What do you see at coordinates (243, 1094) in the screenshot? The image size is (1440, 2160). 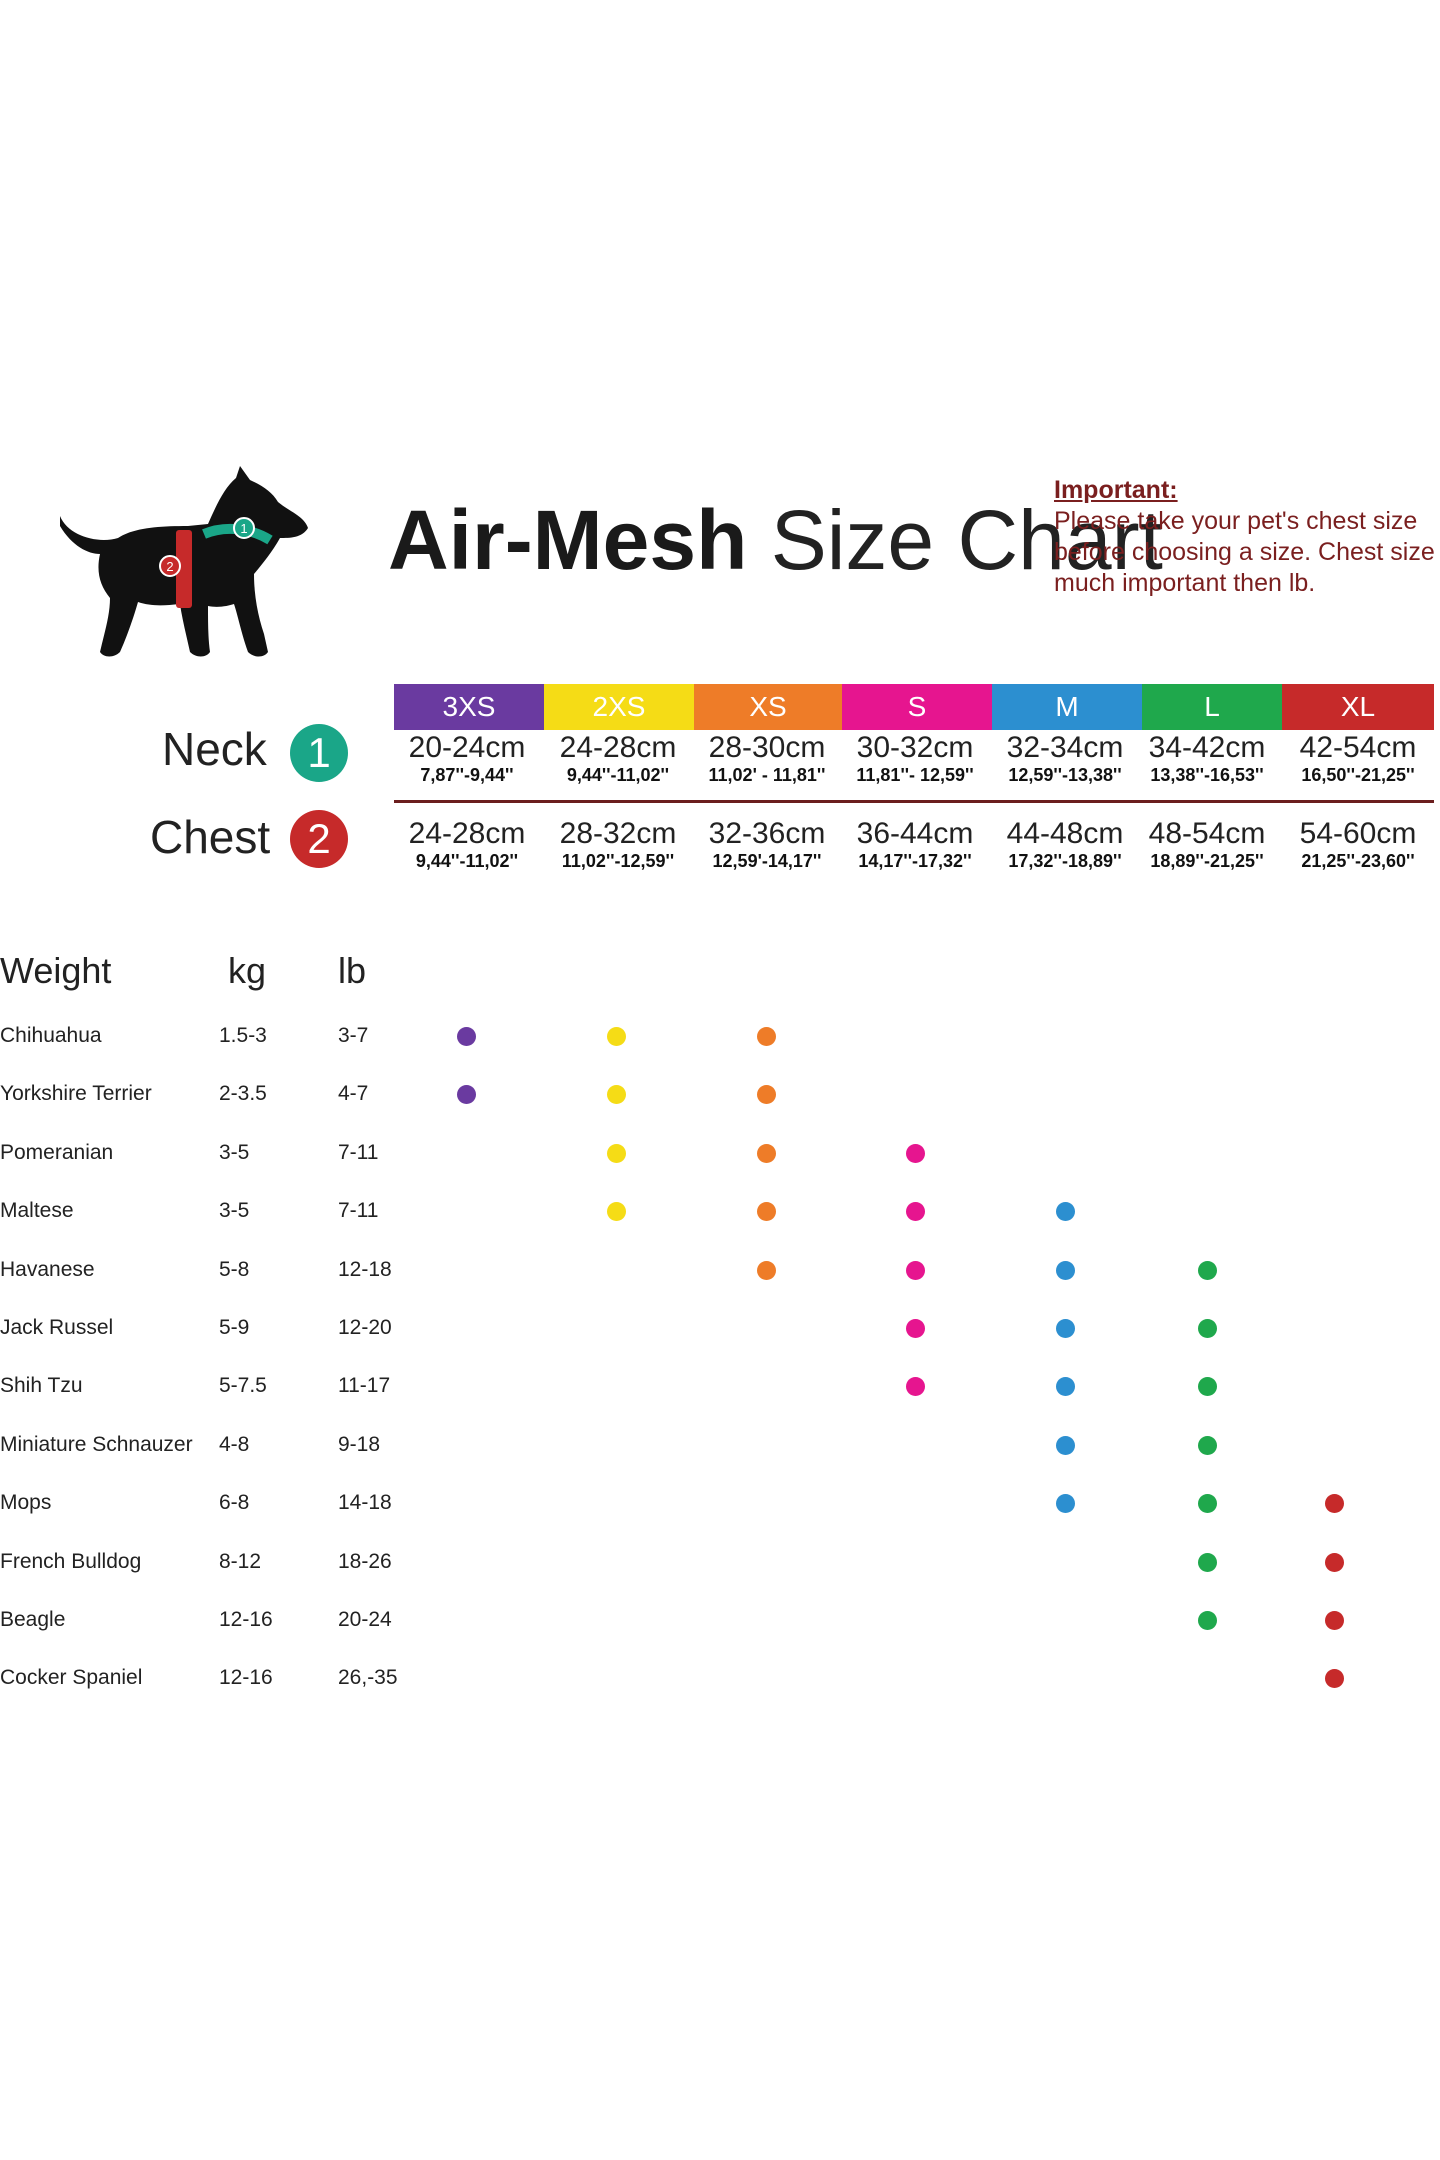 I see `breed-kg: 2-3.5` at bounding box center [243, 1094].